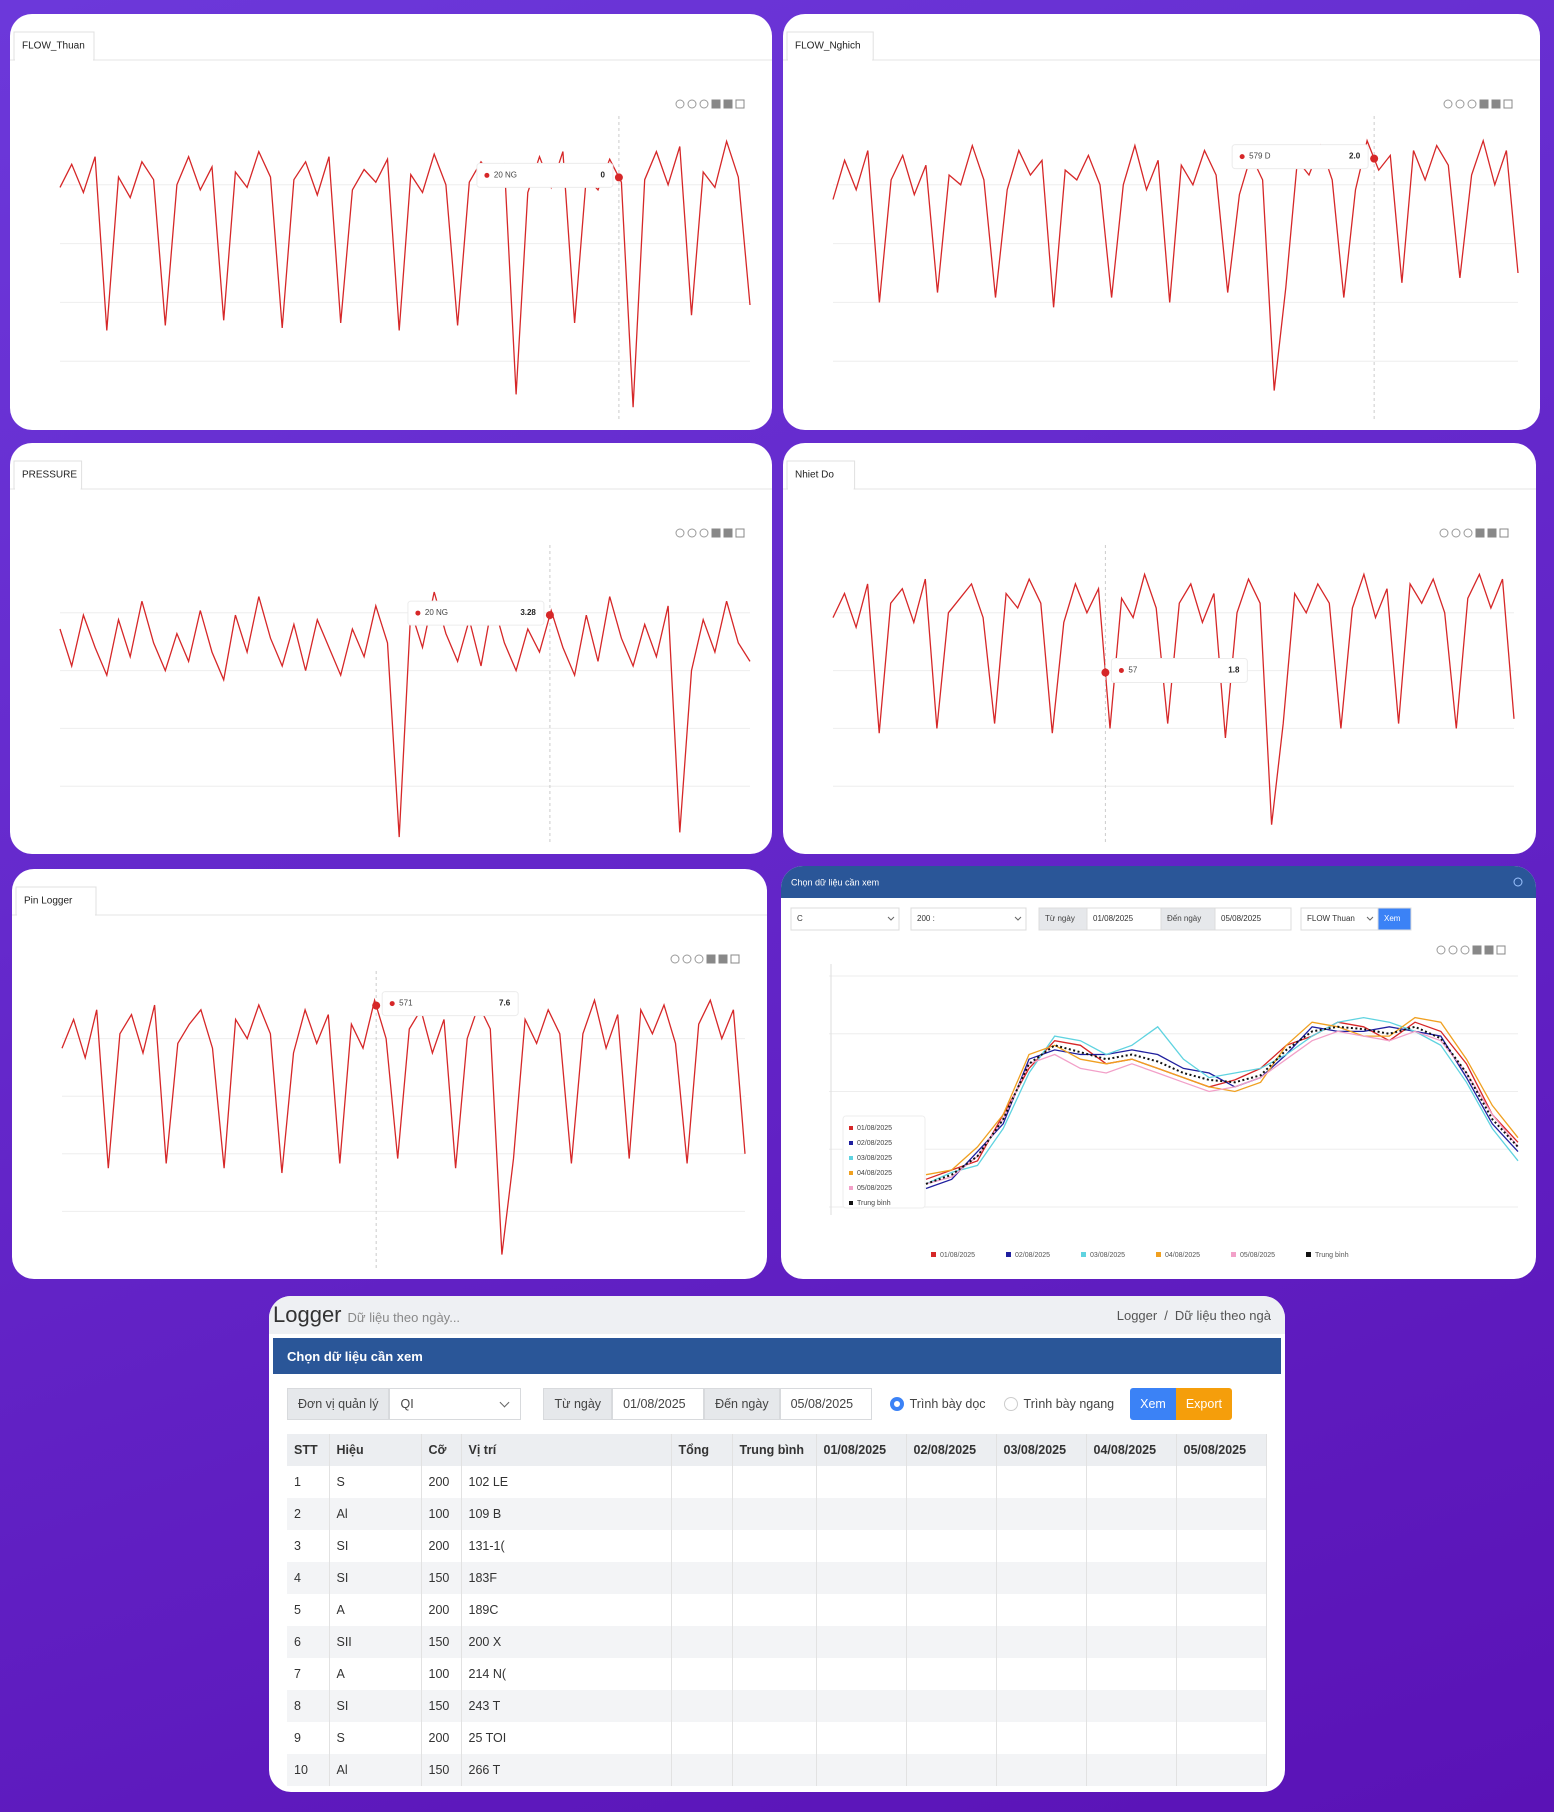 The width and height of the screenshot is (1554, 1812). I want to click on table-cell: 10, so click(308, 1770).